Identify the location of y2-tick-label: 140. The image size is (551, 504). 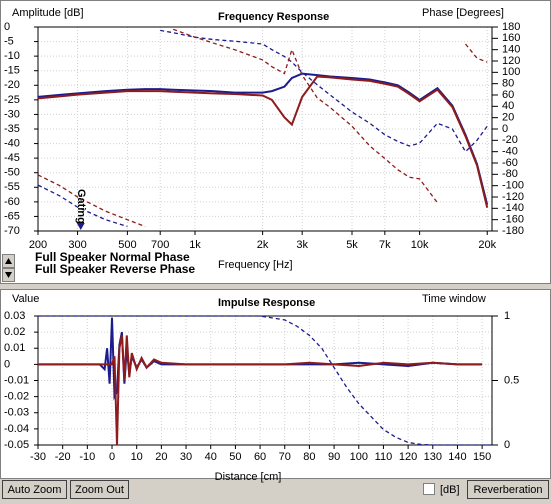
(511, 50).